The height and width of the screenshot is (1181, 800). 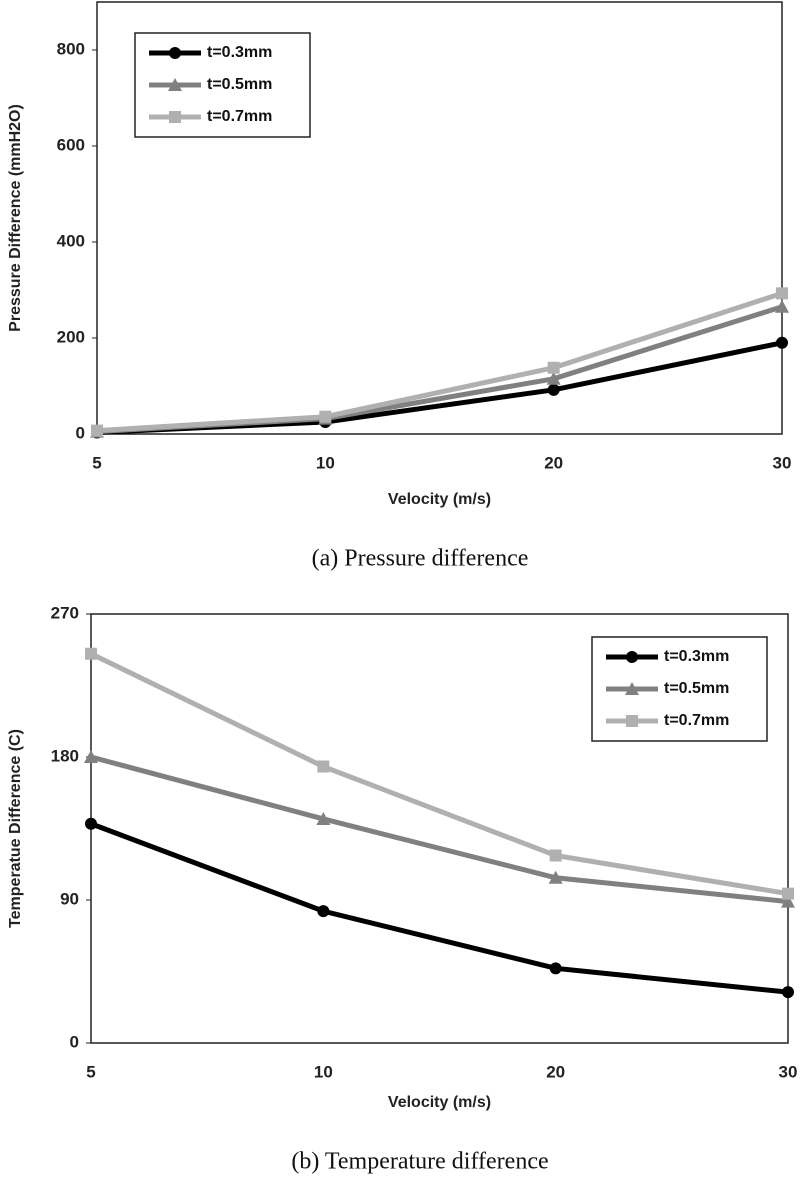 What do you see at coordinates (15, 828) in the screenshot?
I see `y-axis-label: Temperatue Difference (C)` at bounding box center [15, 828].